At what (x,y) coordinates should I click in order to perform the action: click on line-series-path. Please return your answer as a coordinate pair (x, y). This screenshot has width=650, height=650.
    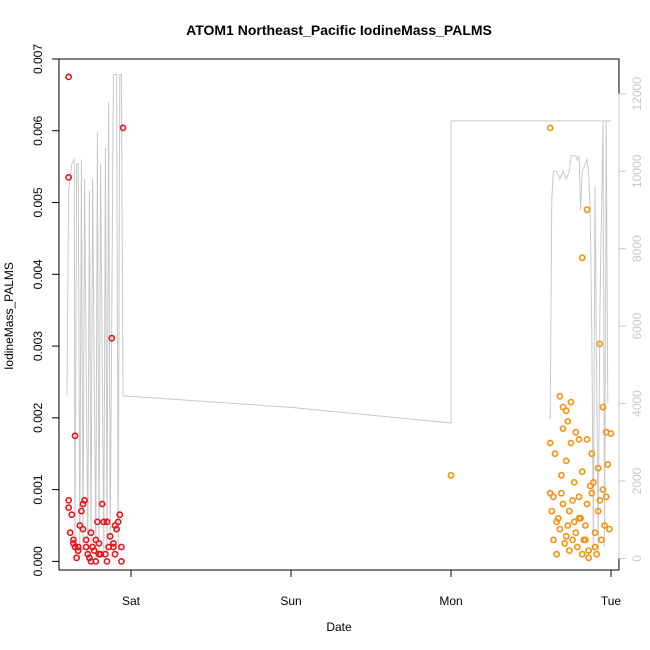
    Looking at the image, I should click on (579, 335).